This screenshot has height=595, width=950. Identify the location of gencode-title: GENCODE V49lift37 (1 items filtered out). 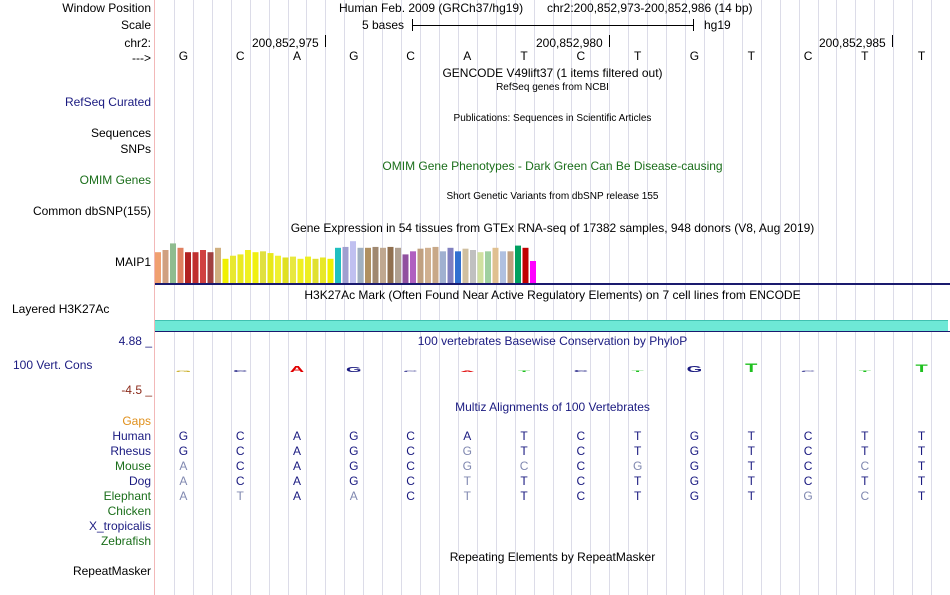
(552, 73).